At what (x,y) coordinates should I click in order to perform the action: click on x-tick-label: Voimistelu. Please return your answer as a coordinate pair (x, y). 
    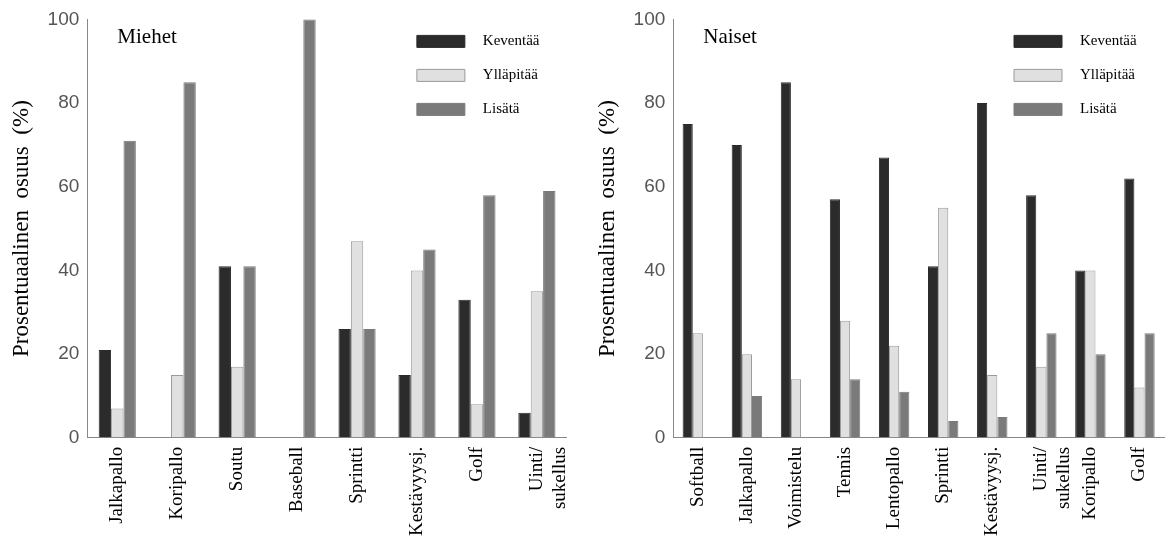
    Looking at the image, I should click on (794, 487).